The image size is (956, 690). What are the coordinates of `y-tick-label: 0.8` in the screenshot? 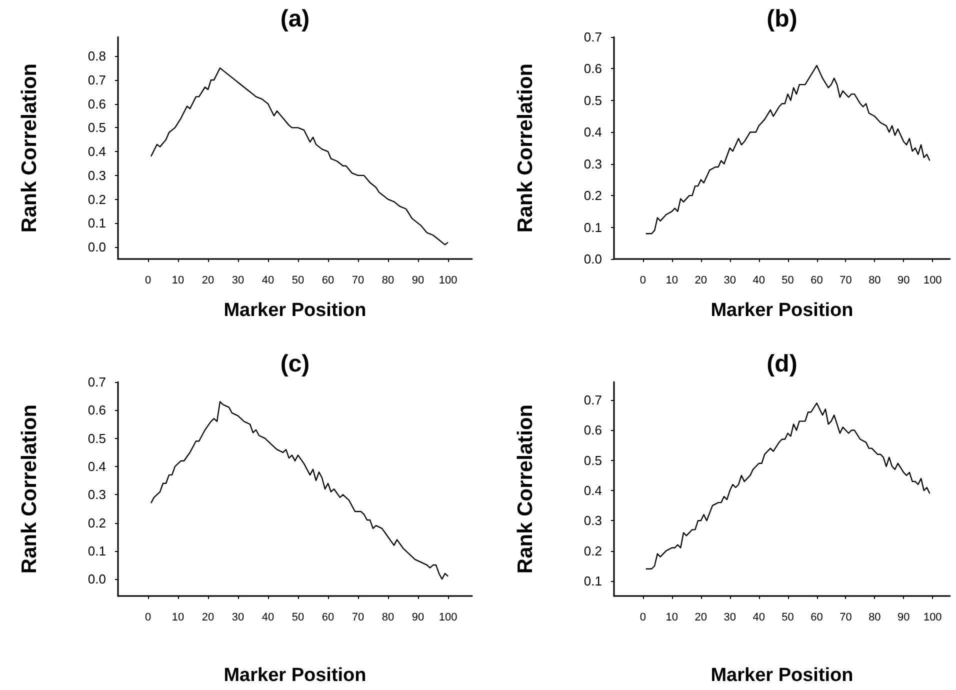 It's located at (97, 56).